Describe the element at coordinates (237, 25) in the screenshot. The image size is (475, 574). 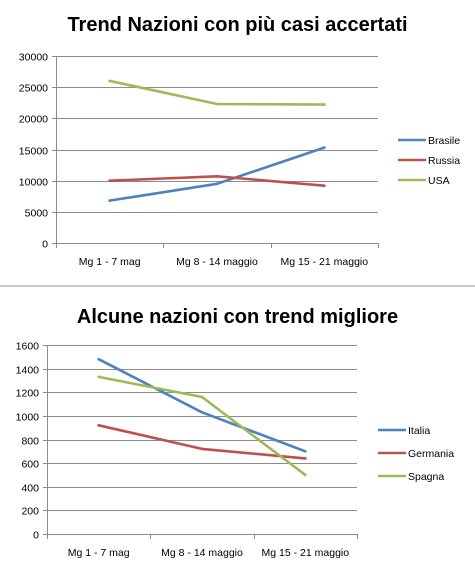
I see `chart-title: Trend Nazioni con più casi accertati` at that location.